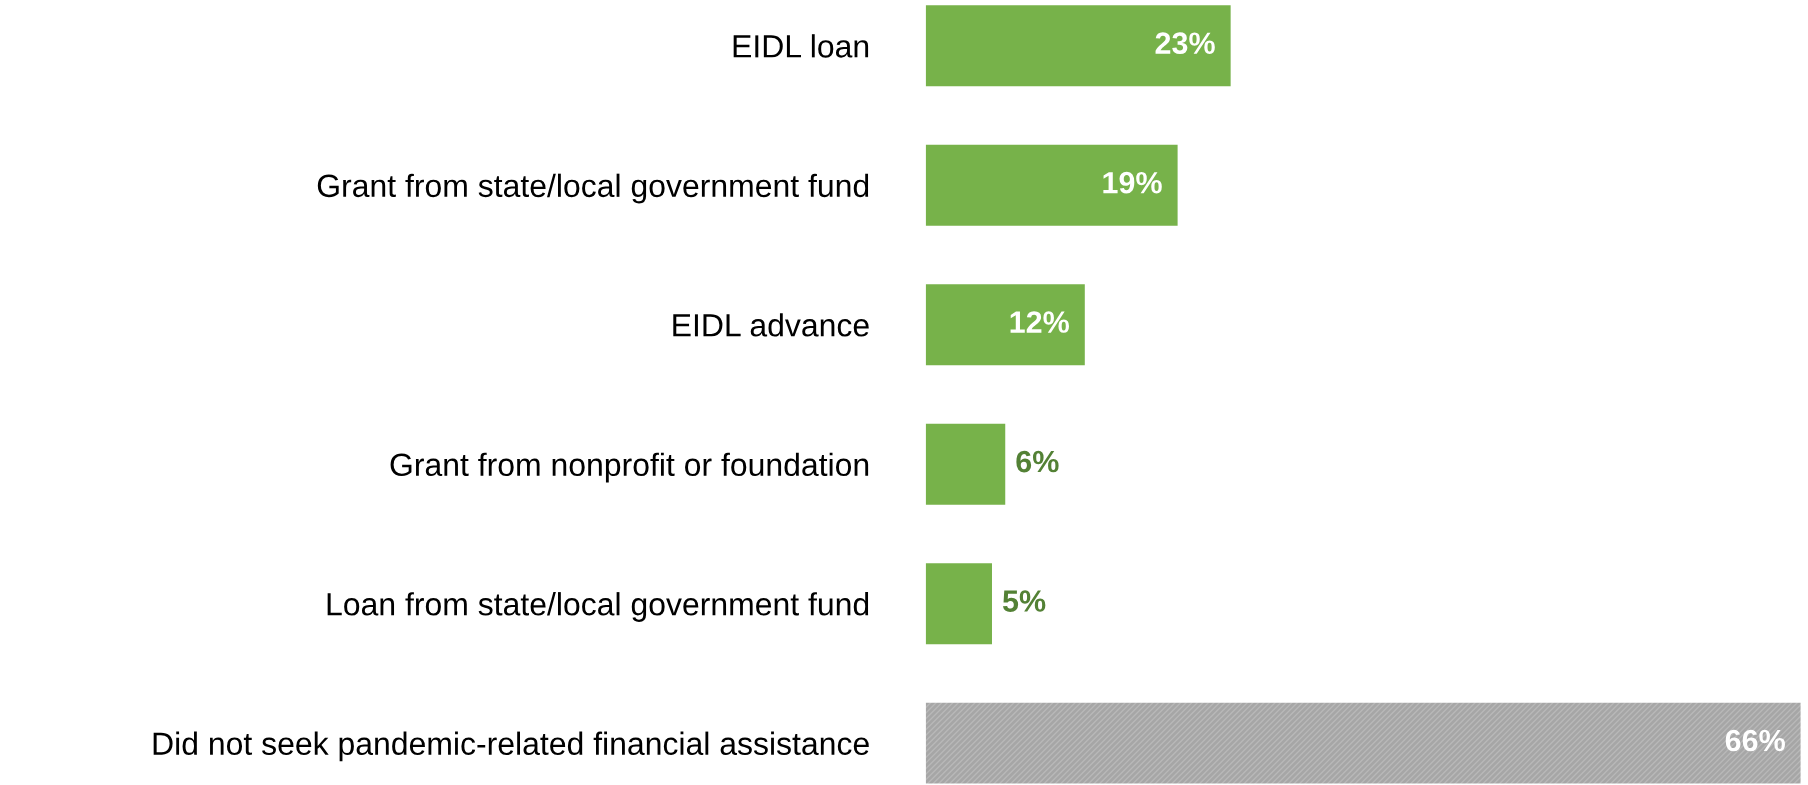 Image resolution: width=1808 pixels, height=785 pixels. I want to click on data-label: 6%, so click(1037, 461).